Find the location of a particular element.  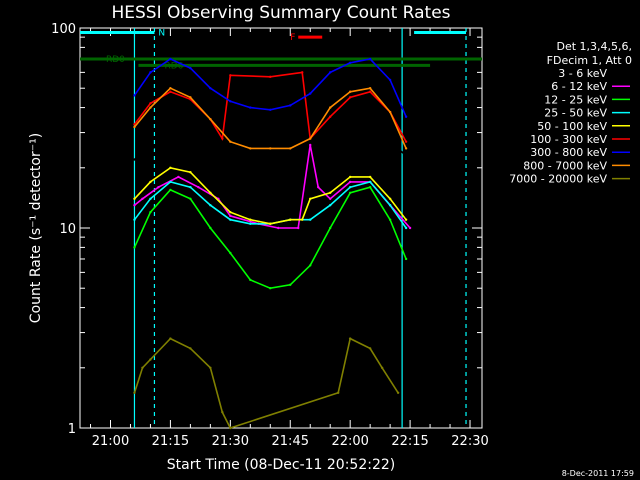

legend-title-1: FDecim 1, Att 0 is located at coordinates (589, 60).